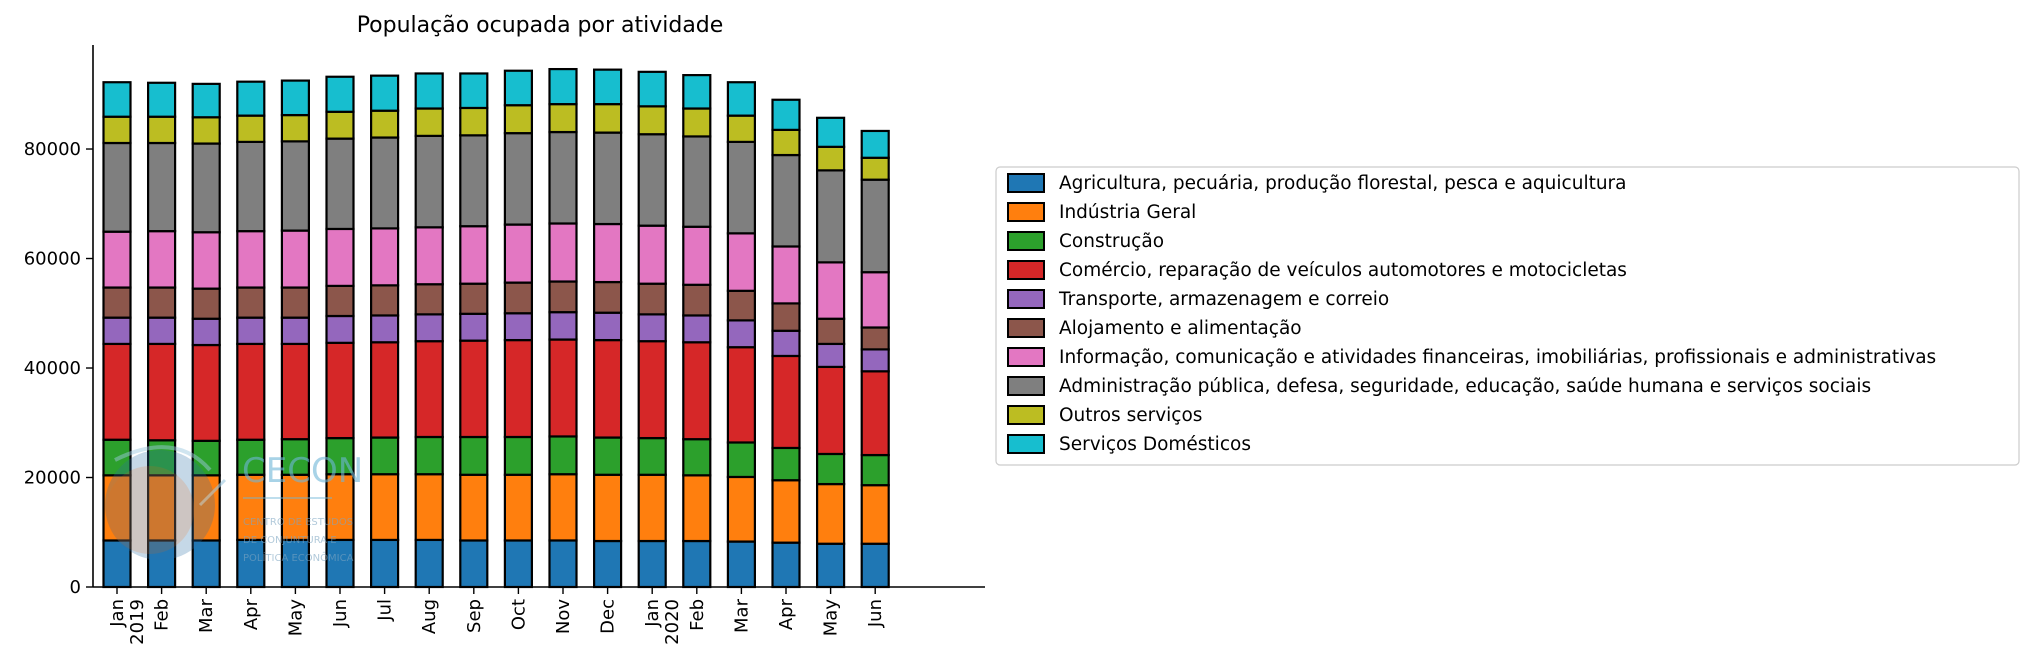 This screenshot has width=2033, height=668. I want to click on chart-title: População ocupada por atividade, so click(540, 25).